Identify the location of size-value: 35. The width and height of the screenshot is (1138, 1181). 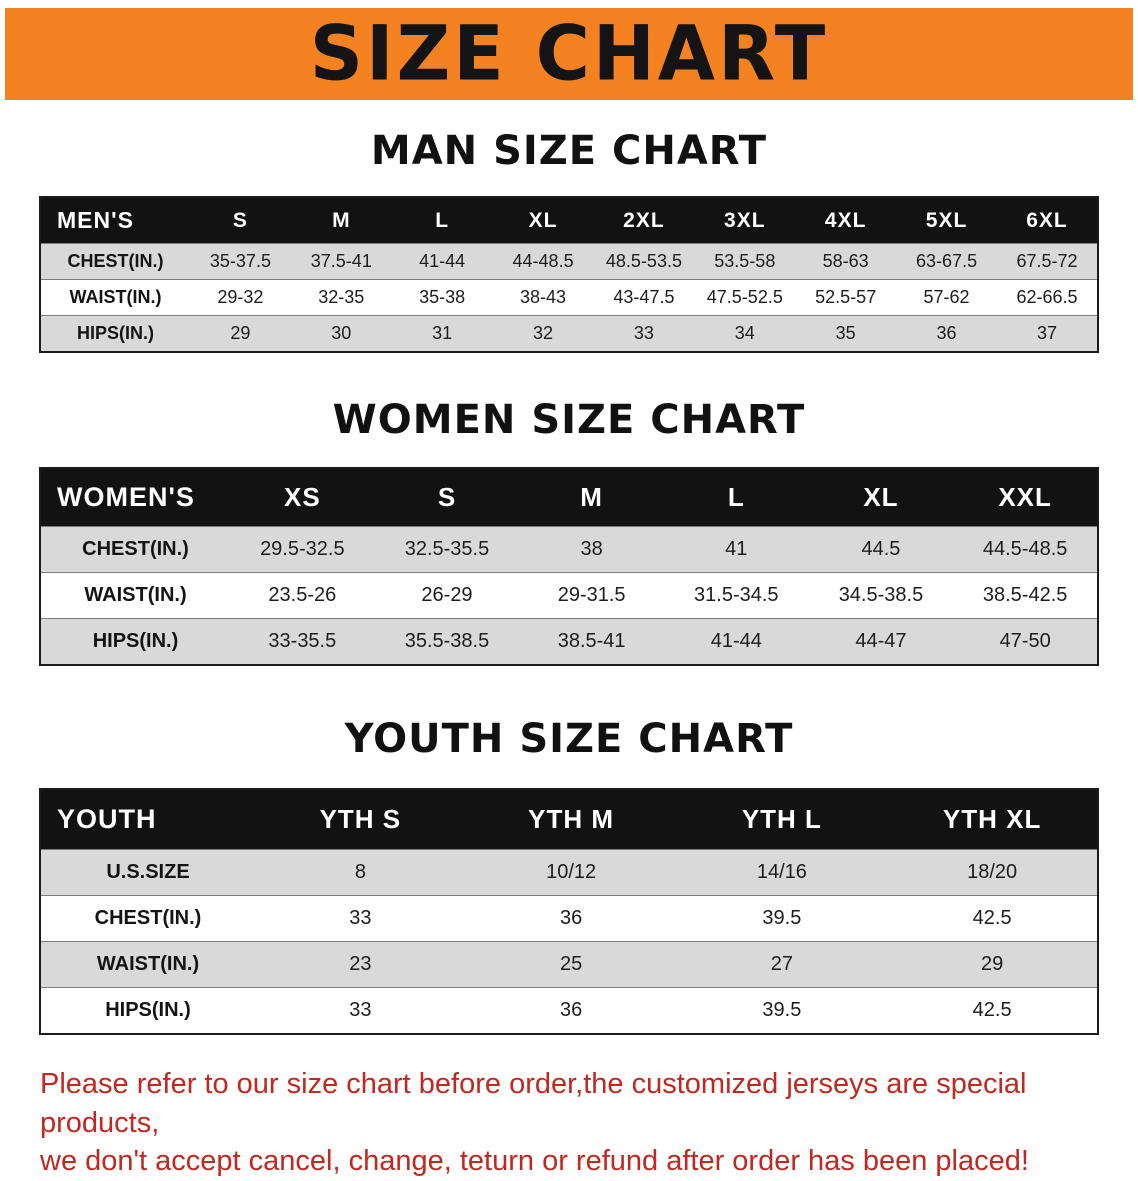
(845, 333).